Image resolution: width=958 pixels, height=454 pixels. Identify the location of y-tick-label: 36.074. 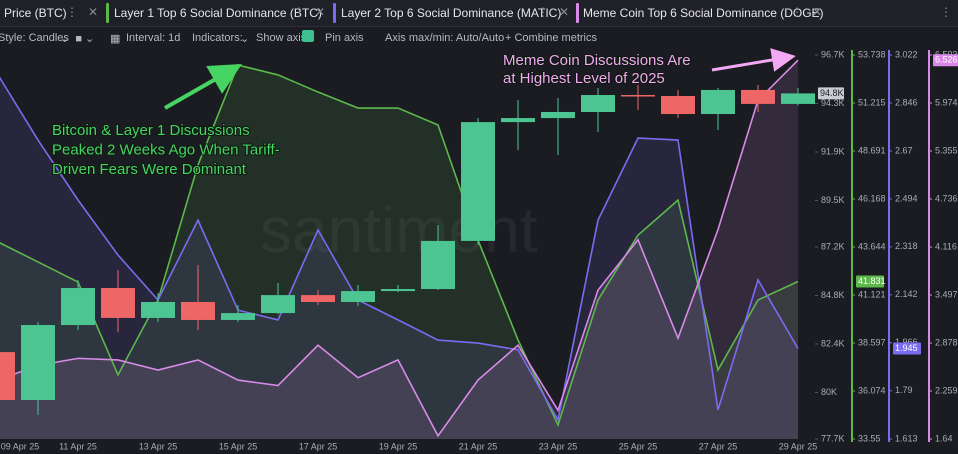
(872, 390).